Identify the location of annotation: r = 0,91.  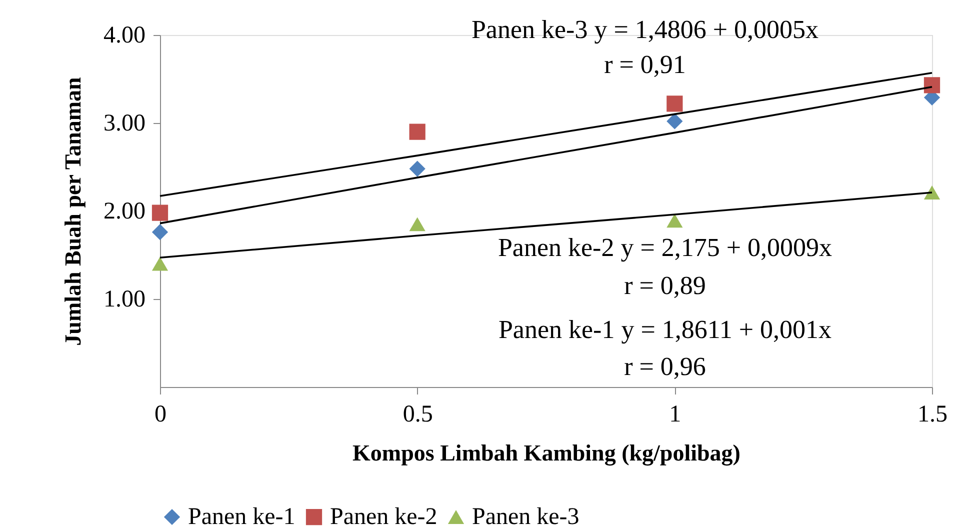
(645, 64).